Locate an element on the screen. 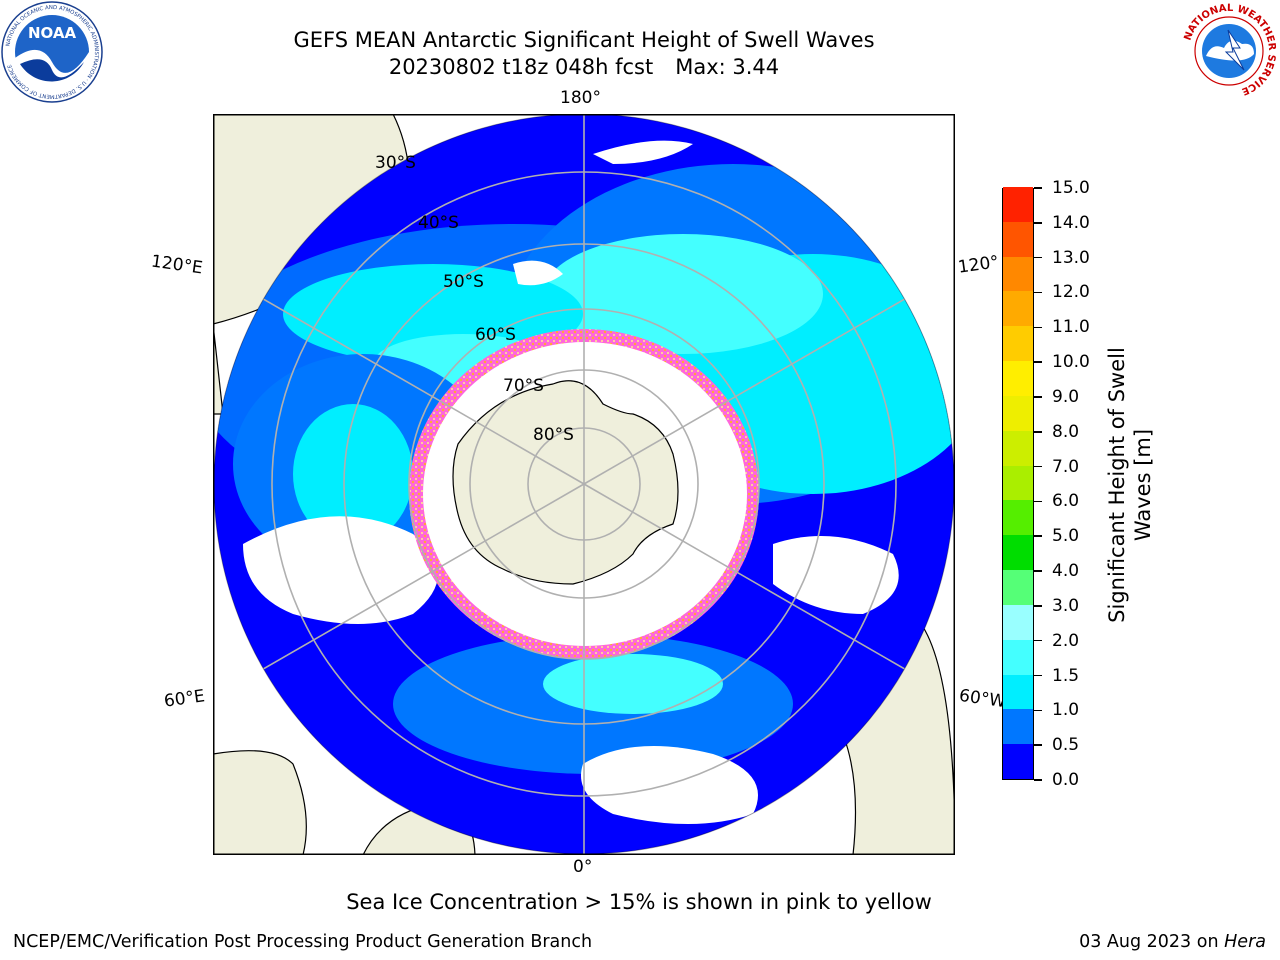  colorbar-tick-label: 2.0 is located at coordinates (1066, 640).